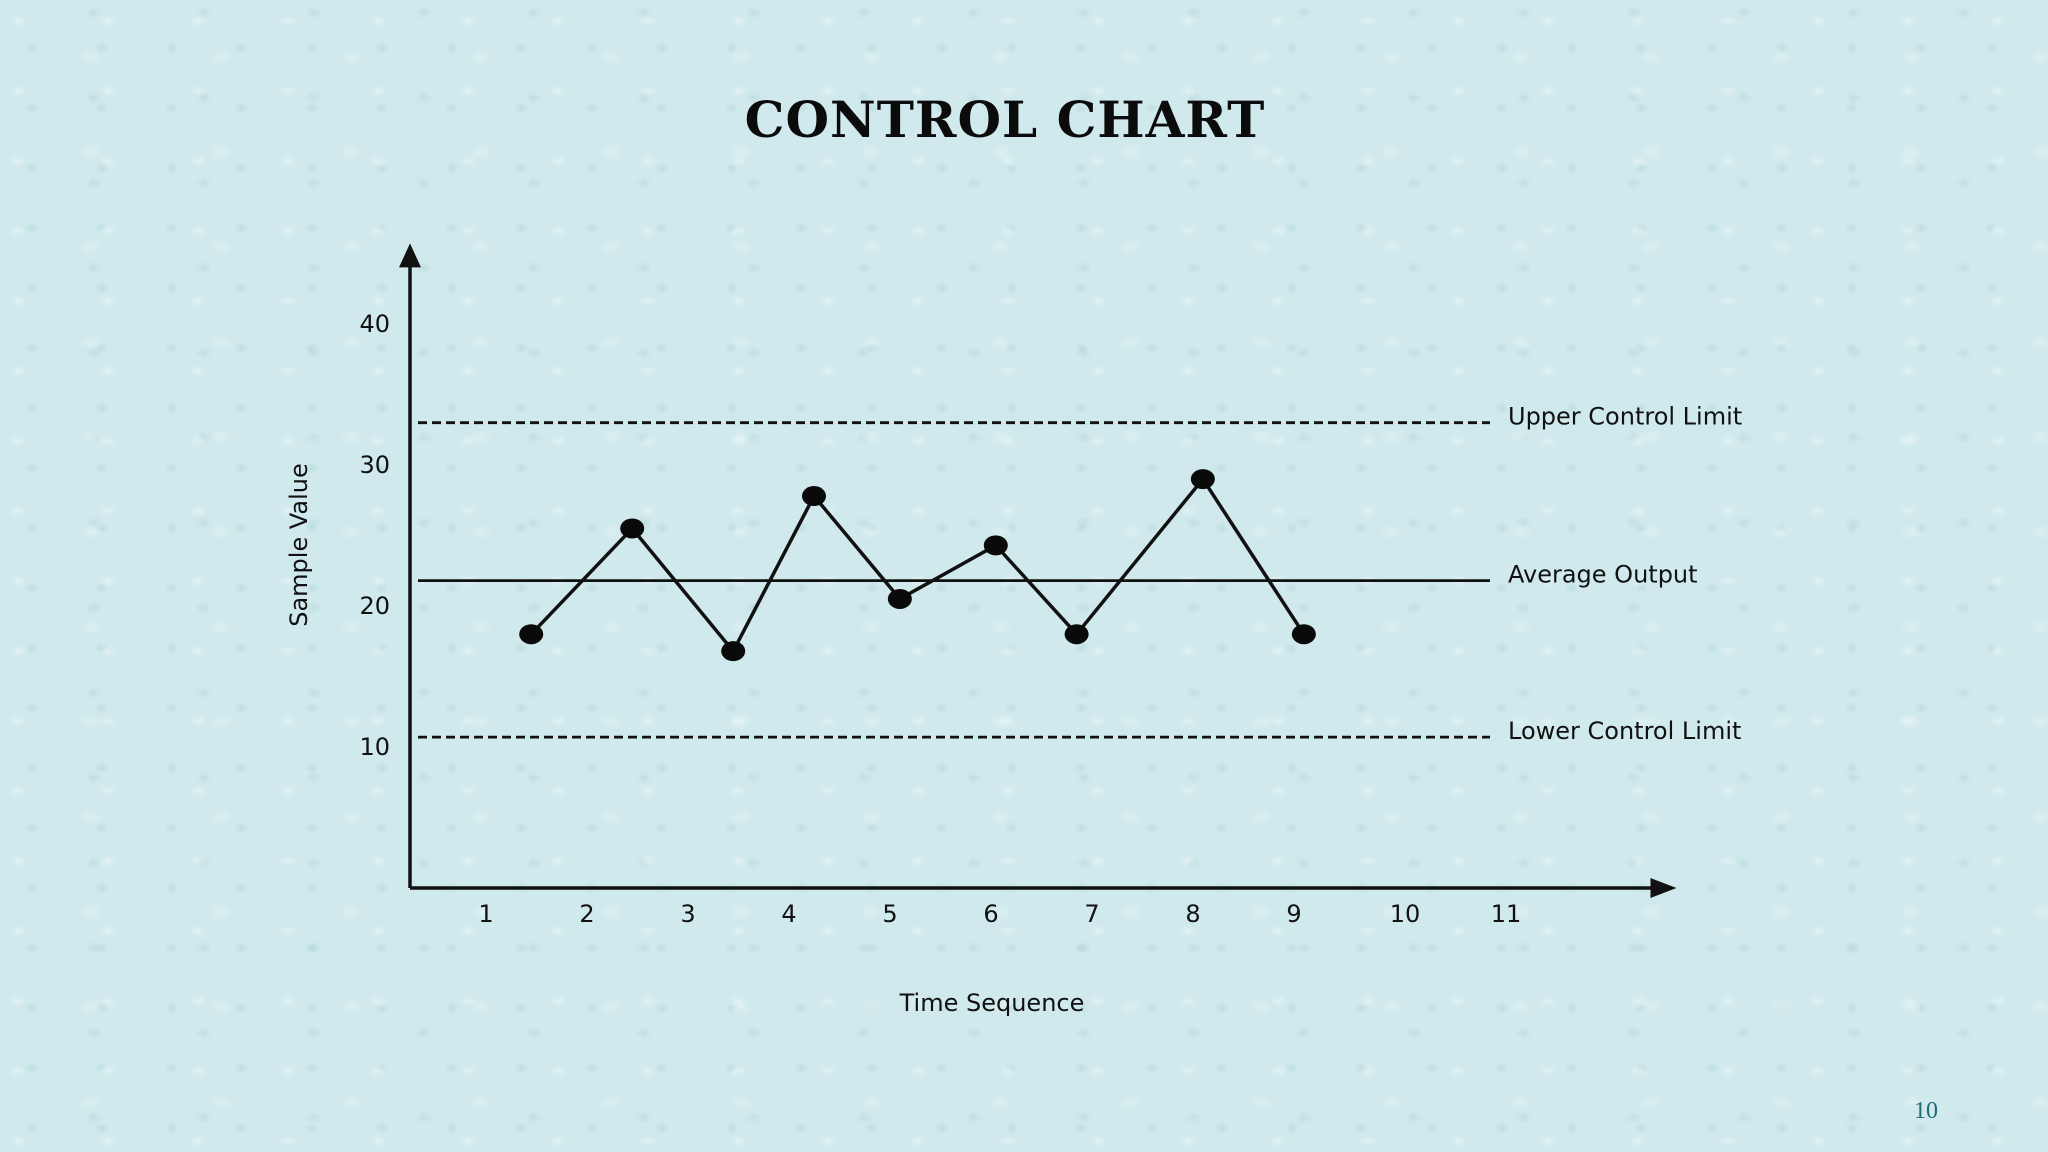  Describe the element at coordinates (788, 914) in the screenshot. I see `x-tick-label: 4` at that location.